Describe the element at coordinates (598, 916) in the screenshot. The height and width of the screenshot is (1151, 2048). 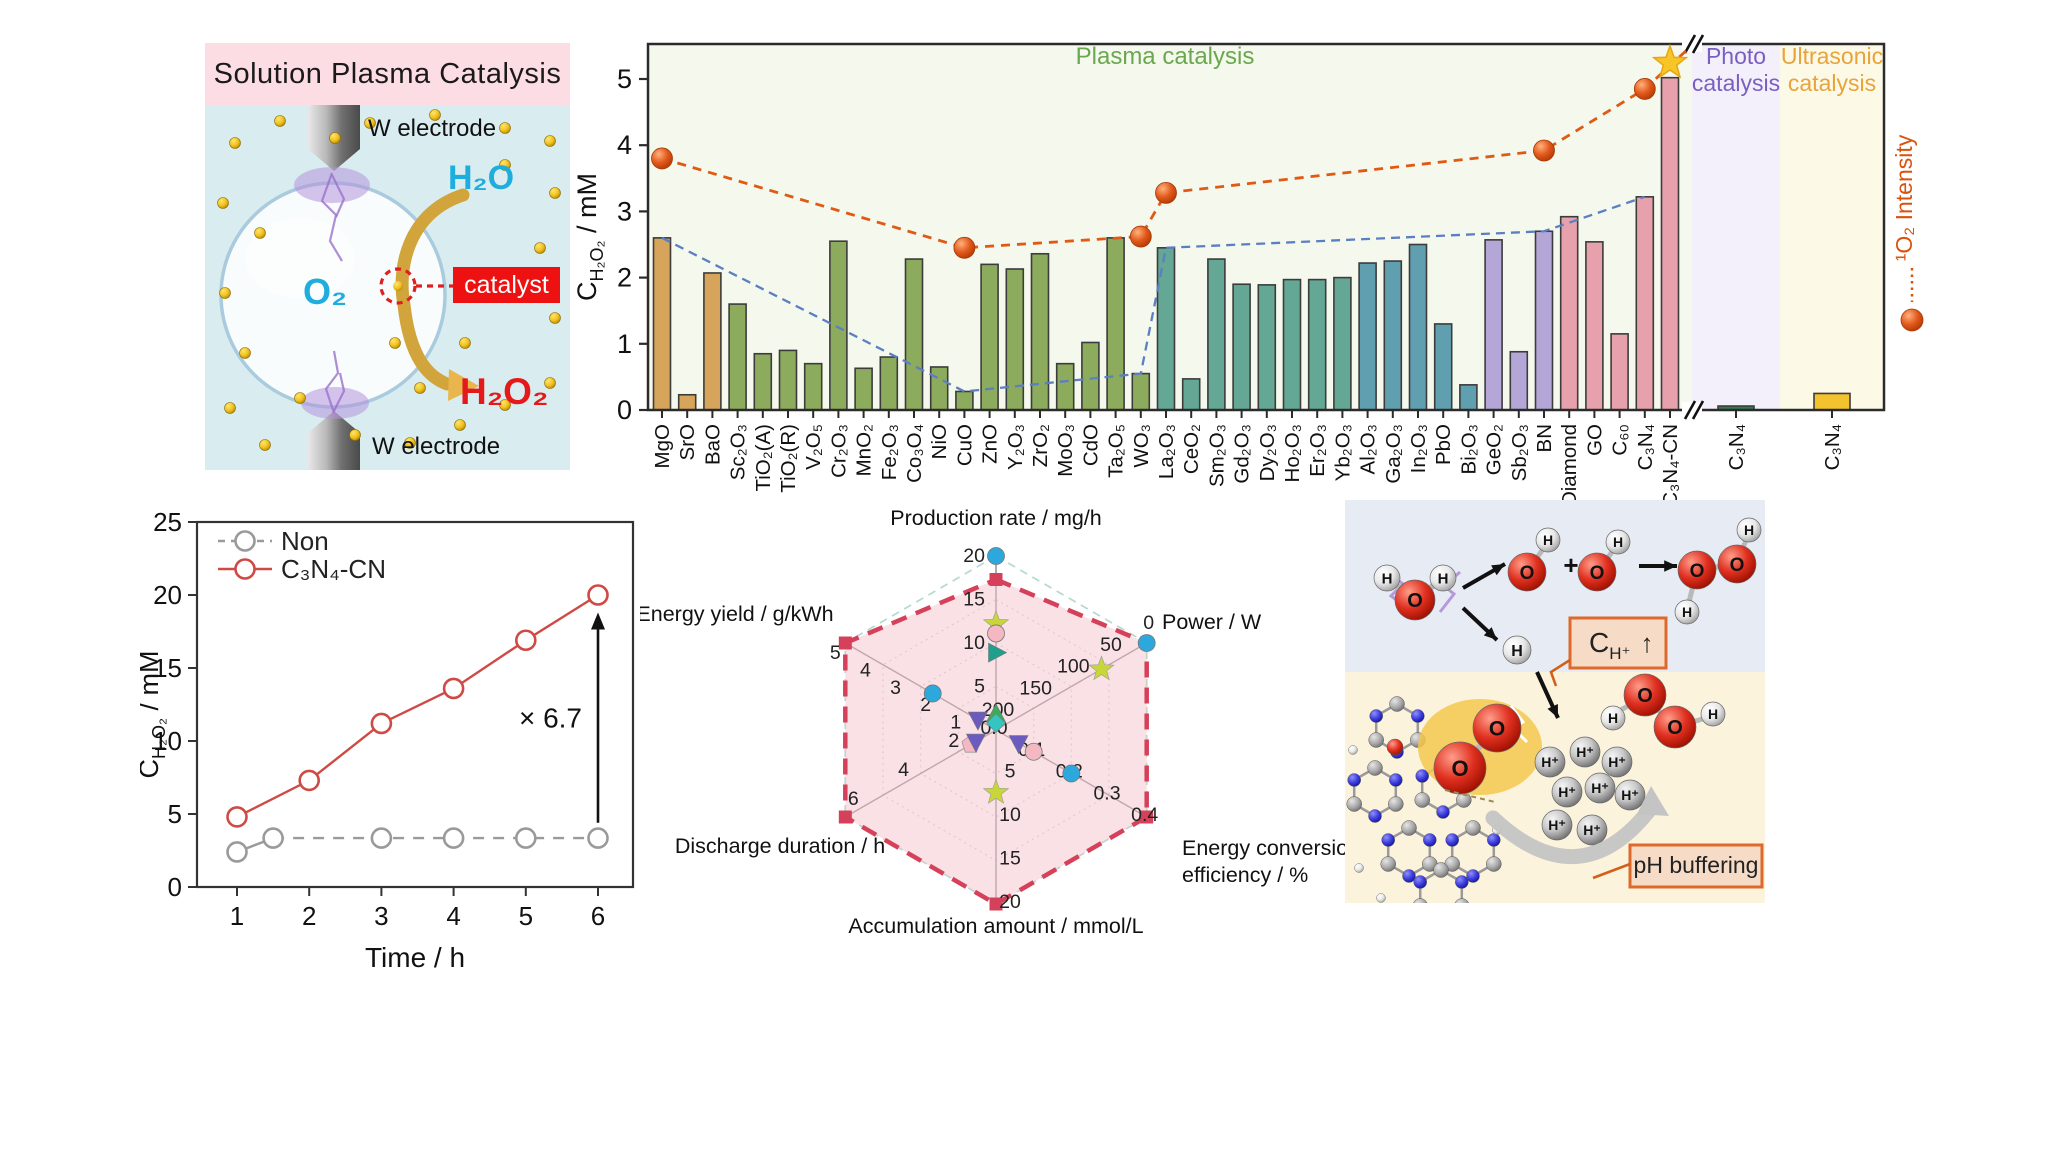
I see `x-tick-label: 6` at that location.